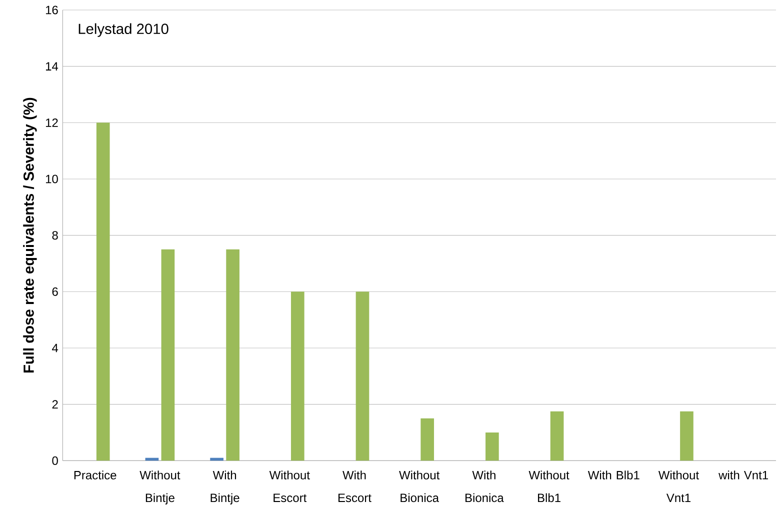 The height and width of the screenshot is (514, 779). Describe the element at coordinates (160, 487) in the screenshot. I see `x-tick-label: Without Bintje` at that location.